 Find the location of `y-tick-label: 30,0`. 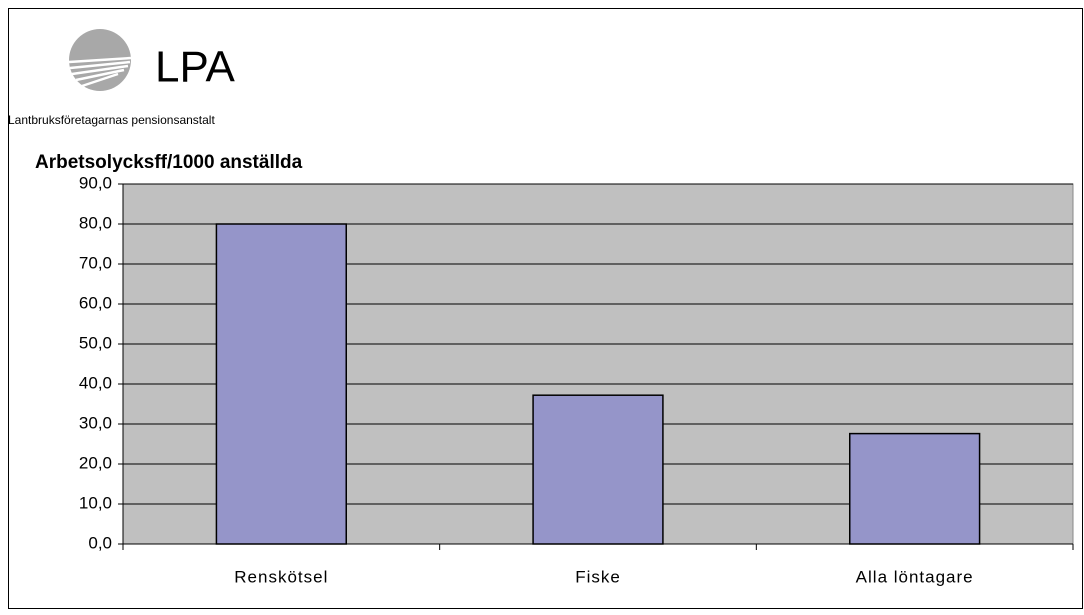

y-tick-label: 30,0 is located at coordinates (95, 422).